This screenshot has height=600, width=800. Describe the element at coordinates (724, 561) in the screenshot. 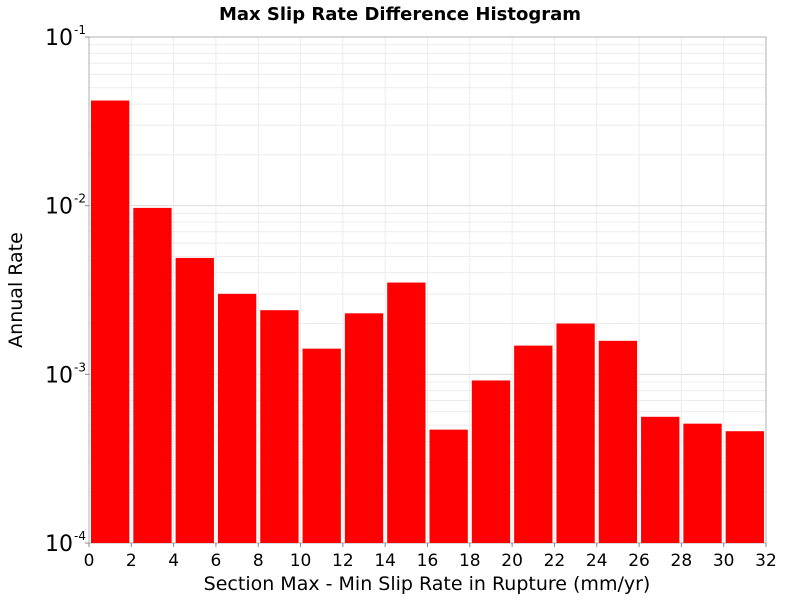

I see `x-tick-label: 30` at that location.